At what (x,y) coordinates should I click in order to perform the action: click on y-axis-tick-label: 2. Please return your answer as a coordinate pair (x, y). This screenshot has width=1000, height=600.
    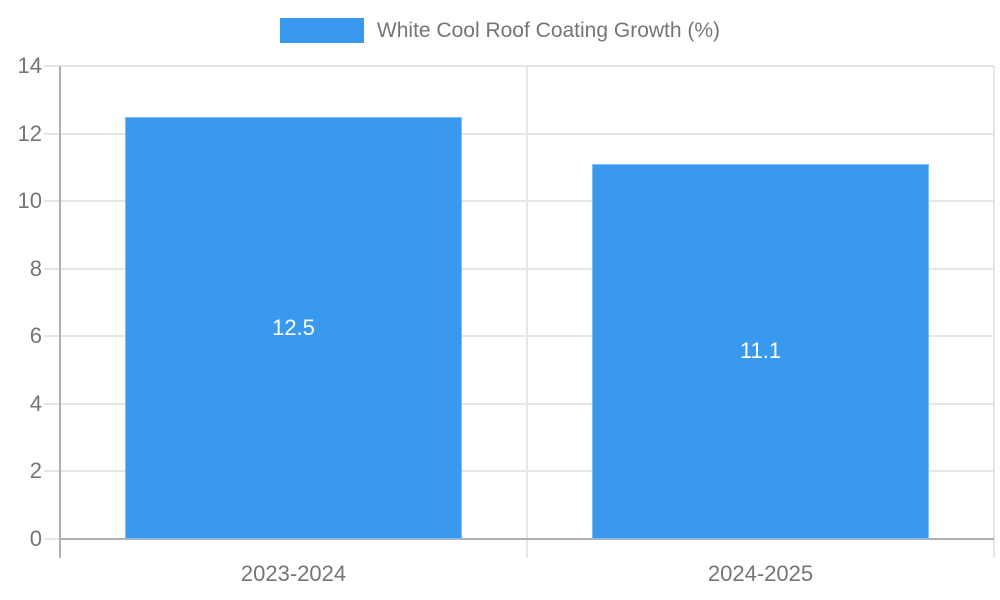
    Looking at the image, I should click on (35, 471).